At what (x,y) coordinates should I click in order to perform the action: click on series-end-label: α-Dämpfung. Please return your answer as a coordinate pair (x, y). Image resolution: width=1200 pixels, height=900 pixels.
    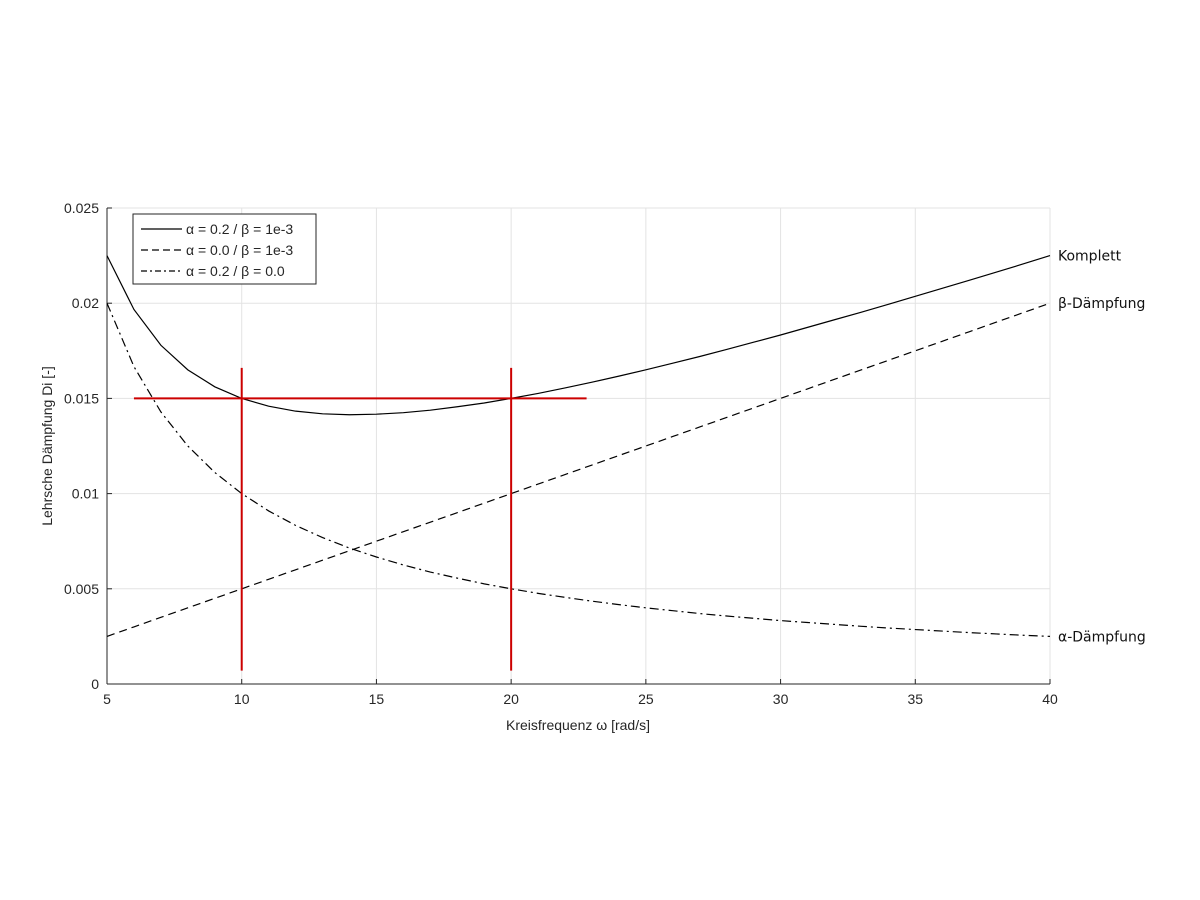
    Looking at the image, I should click on (1102, 637).